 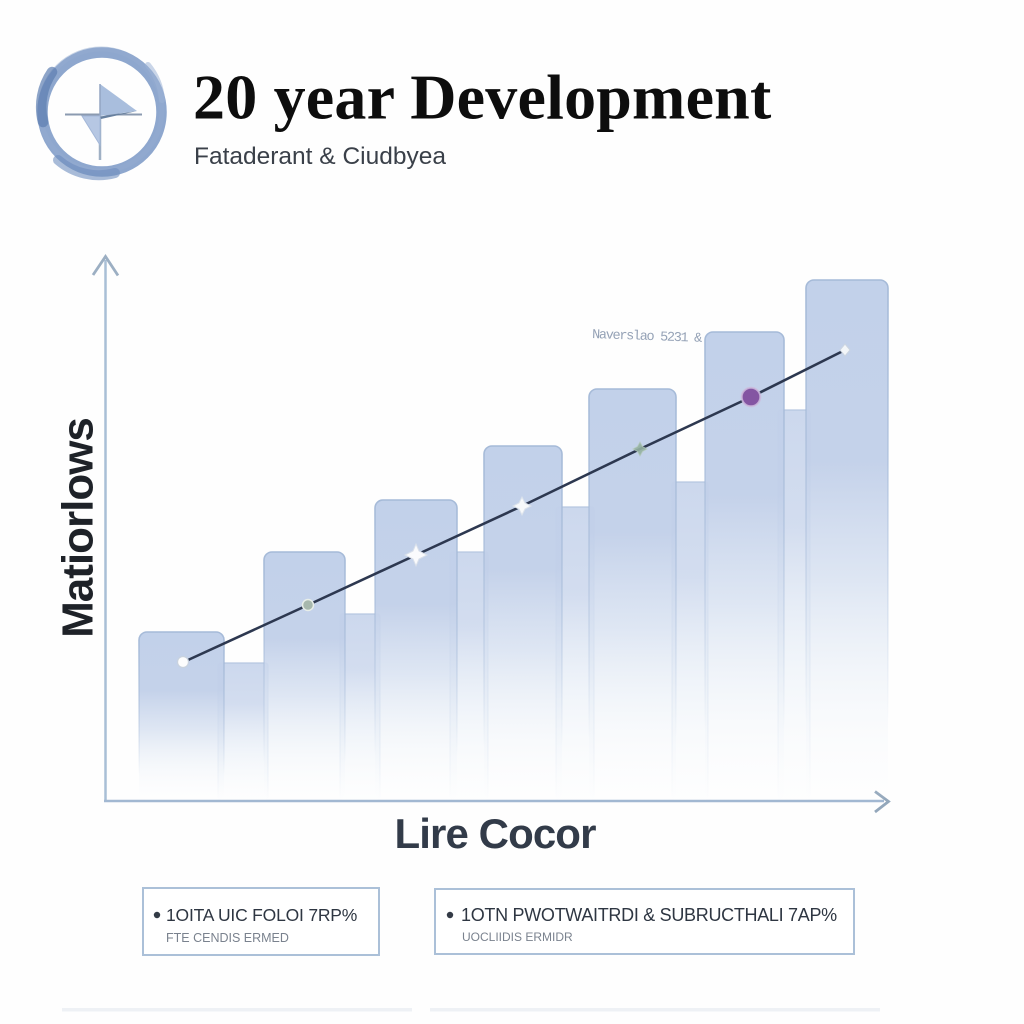 I want to click on svg-text:1OTN PWOTWAITRDI & SUBRUCTHALI: 1OTN PWOTWAITRDI & SUBRUCTHALI 7AP%, so click(x=649, y=915).